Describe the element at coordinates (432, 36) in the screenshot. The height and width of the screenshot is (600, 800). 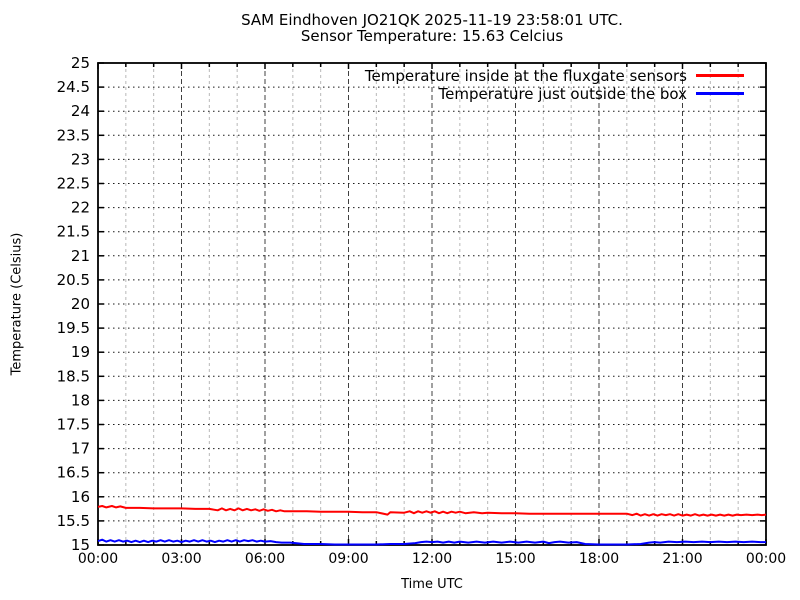
I see `chart-title-line2: Sensor Temperature: 15.63 Celcius` at that location.